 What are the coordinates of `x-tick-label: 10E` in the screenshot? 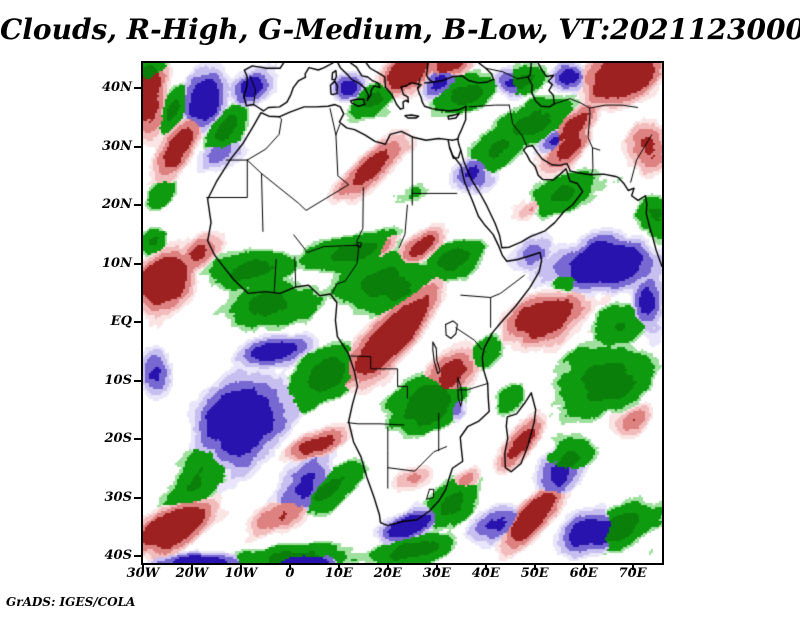 It's located at (338, 573).